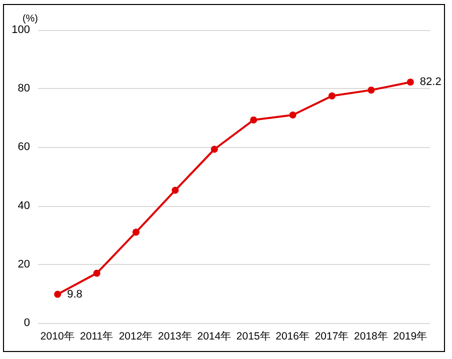 This screenshot has width=452, height=359. I want to click on x-tick-label: 2014年, so click(214, 336).